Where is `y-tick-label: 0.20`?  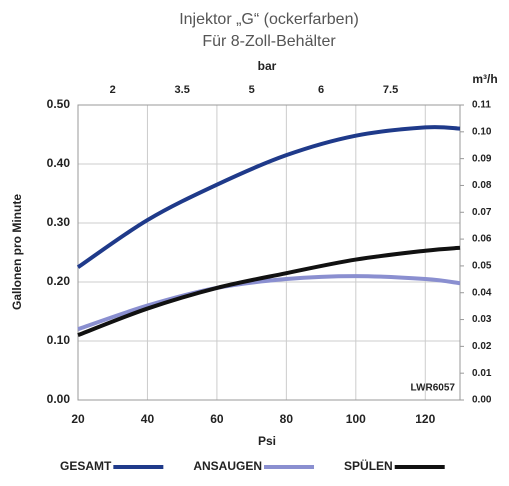
y-tick-label: 0.20 is located at coordinates (59, 281).